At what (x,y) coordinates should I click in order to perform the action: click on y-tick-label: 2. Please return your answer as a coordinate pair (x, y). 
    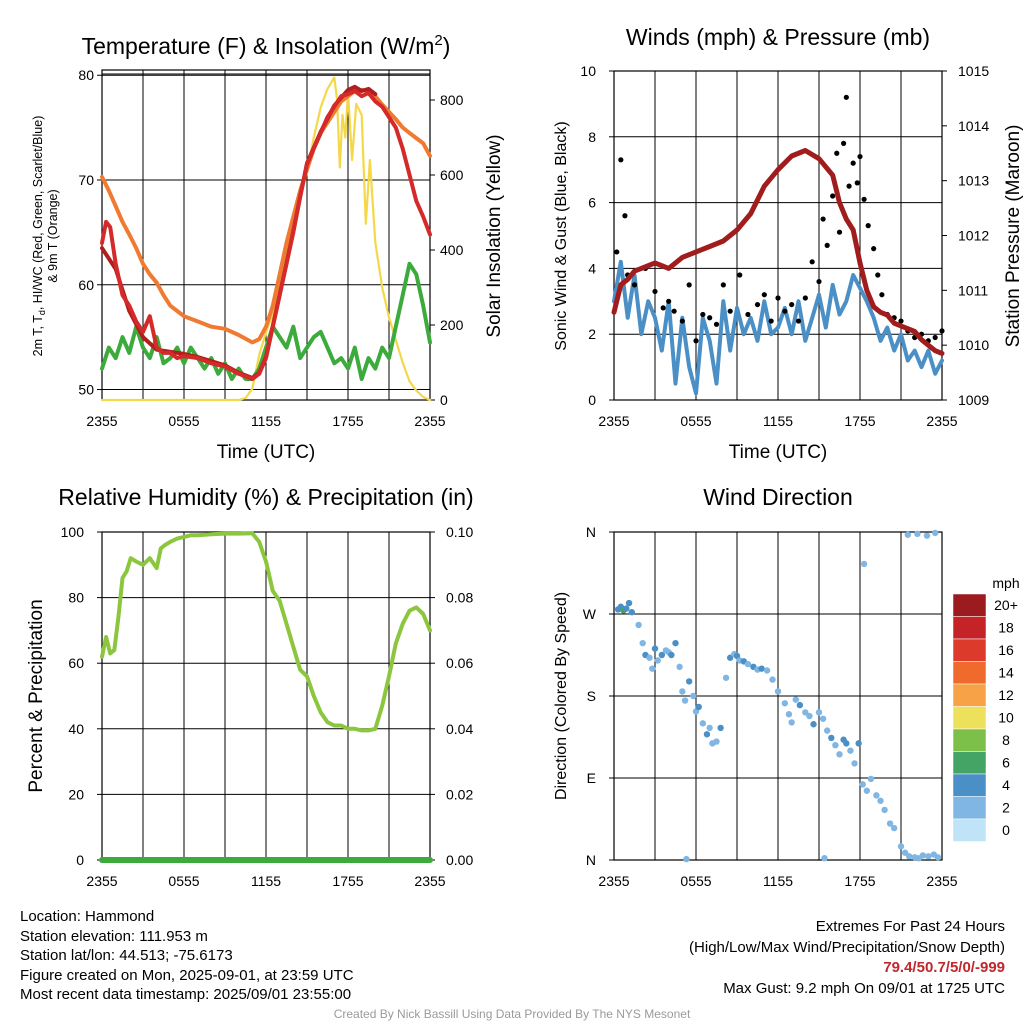
    Looking at the image, I should click on (592, 334).